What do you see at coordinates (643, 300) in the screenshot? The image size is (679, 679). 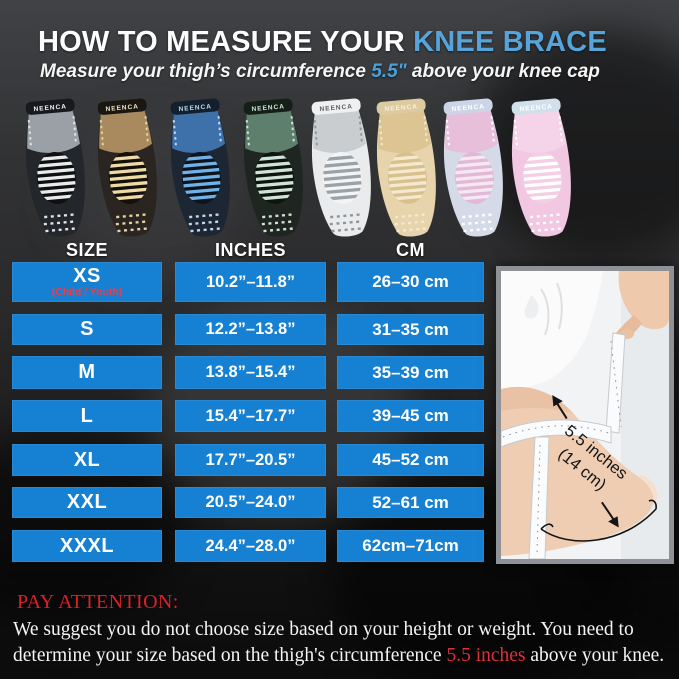 I see `forearm` at bounding box center [643, 300].